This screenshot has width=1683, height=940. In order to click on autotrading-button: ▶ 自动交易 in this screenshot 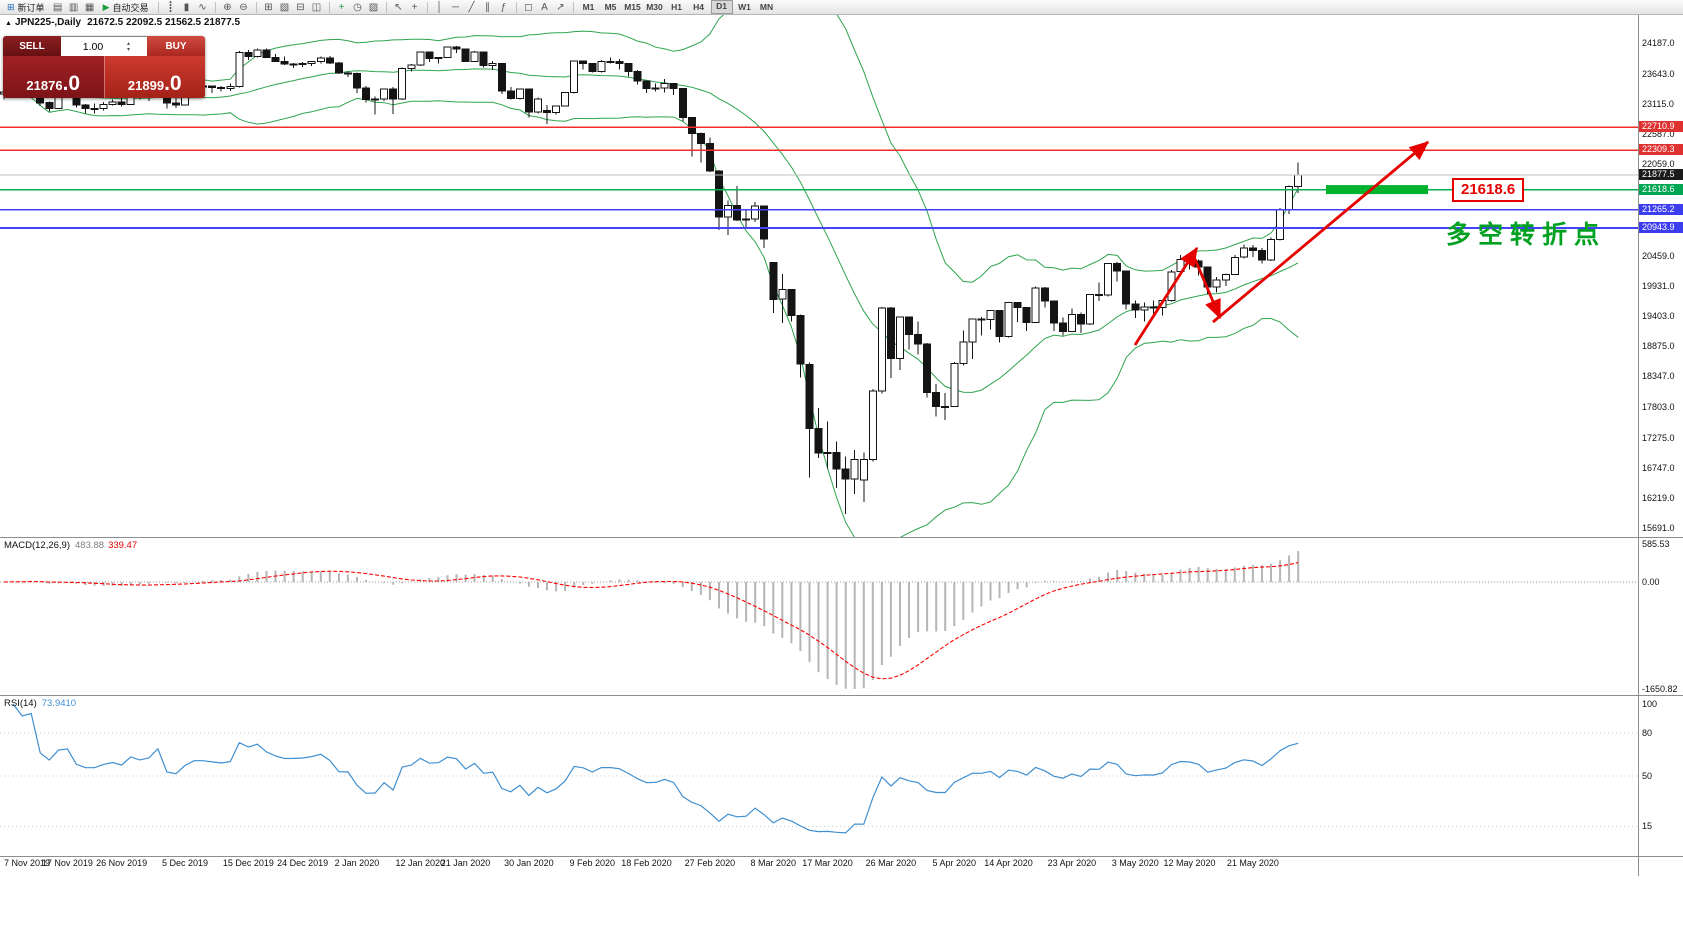, I will do `click(126, 7)`.